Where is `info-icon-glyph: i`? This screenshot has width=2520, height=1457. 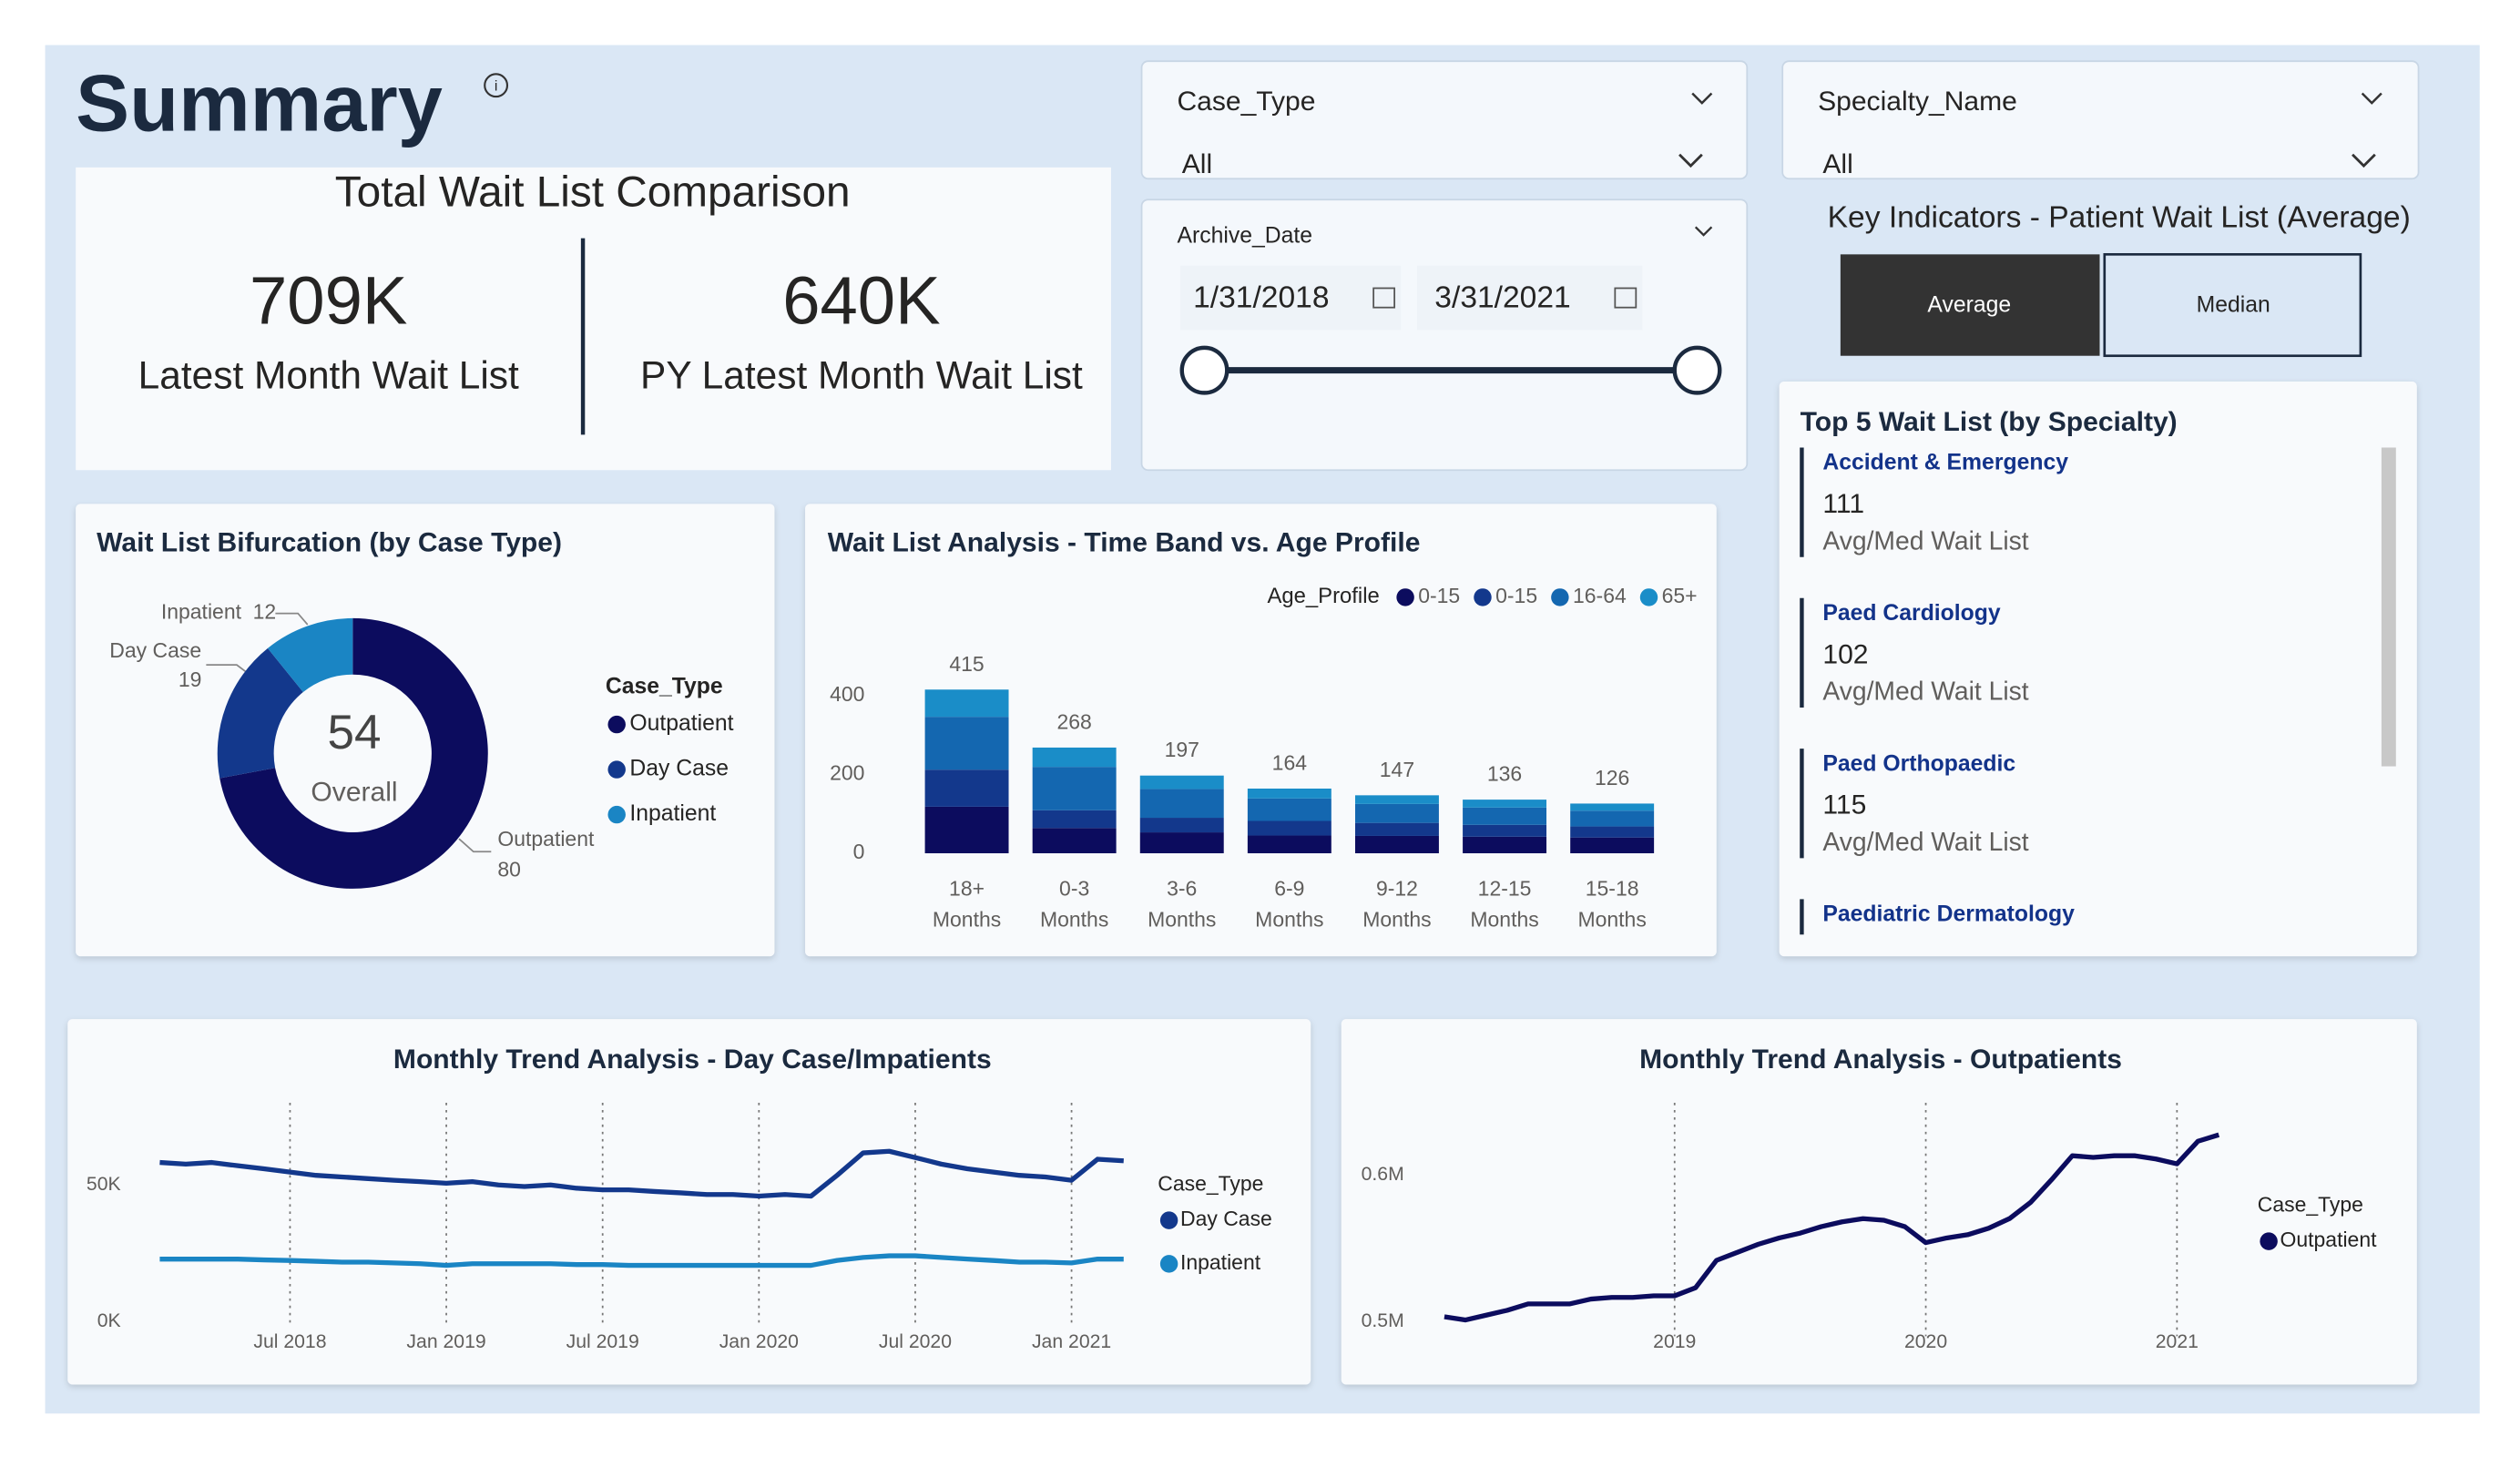 info-icon-glyph: i is located at coordinates (497, 87).